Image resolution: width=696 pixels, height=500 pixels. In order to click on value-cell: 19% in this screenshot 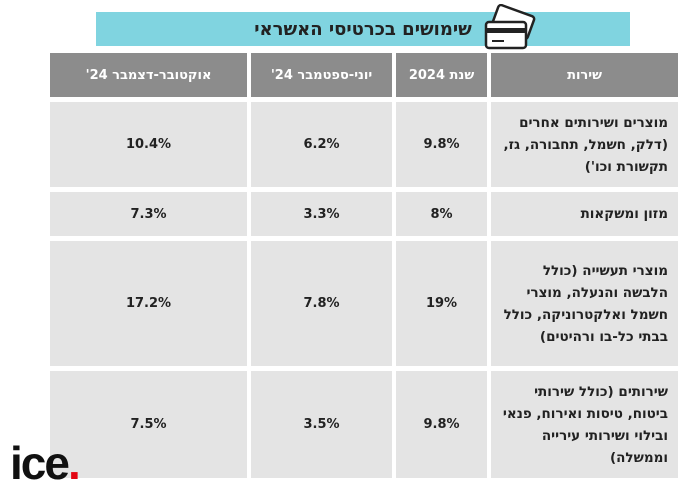, I will do `click(441, 303)`.